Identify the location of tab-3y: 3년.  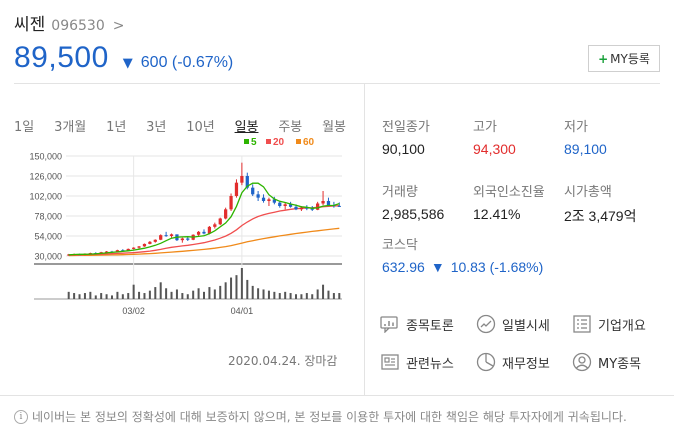
(156, 127).